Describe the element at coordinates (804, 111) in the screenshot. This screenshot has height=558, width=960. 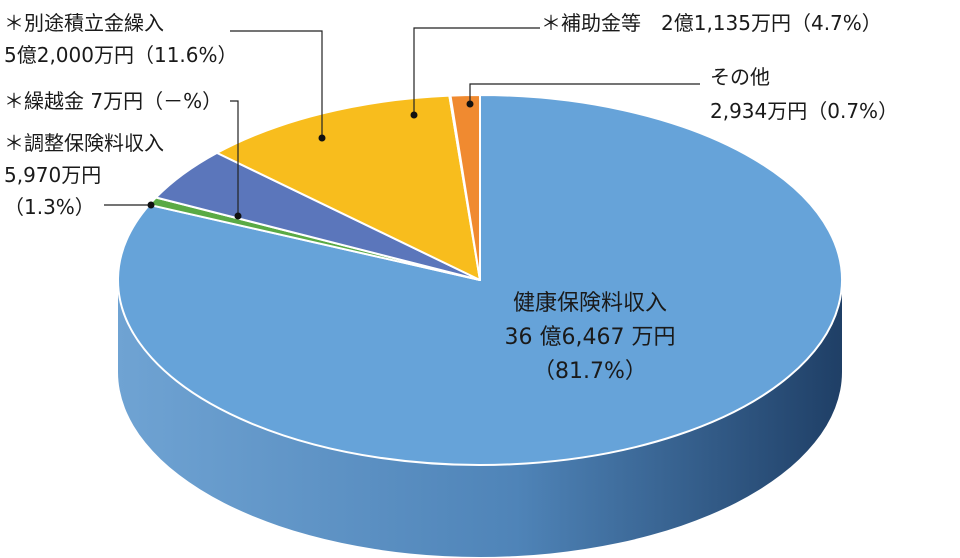
I see `label-other-amount: 2,934万円（0.7%）` at that location.